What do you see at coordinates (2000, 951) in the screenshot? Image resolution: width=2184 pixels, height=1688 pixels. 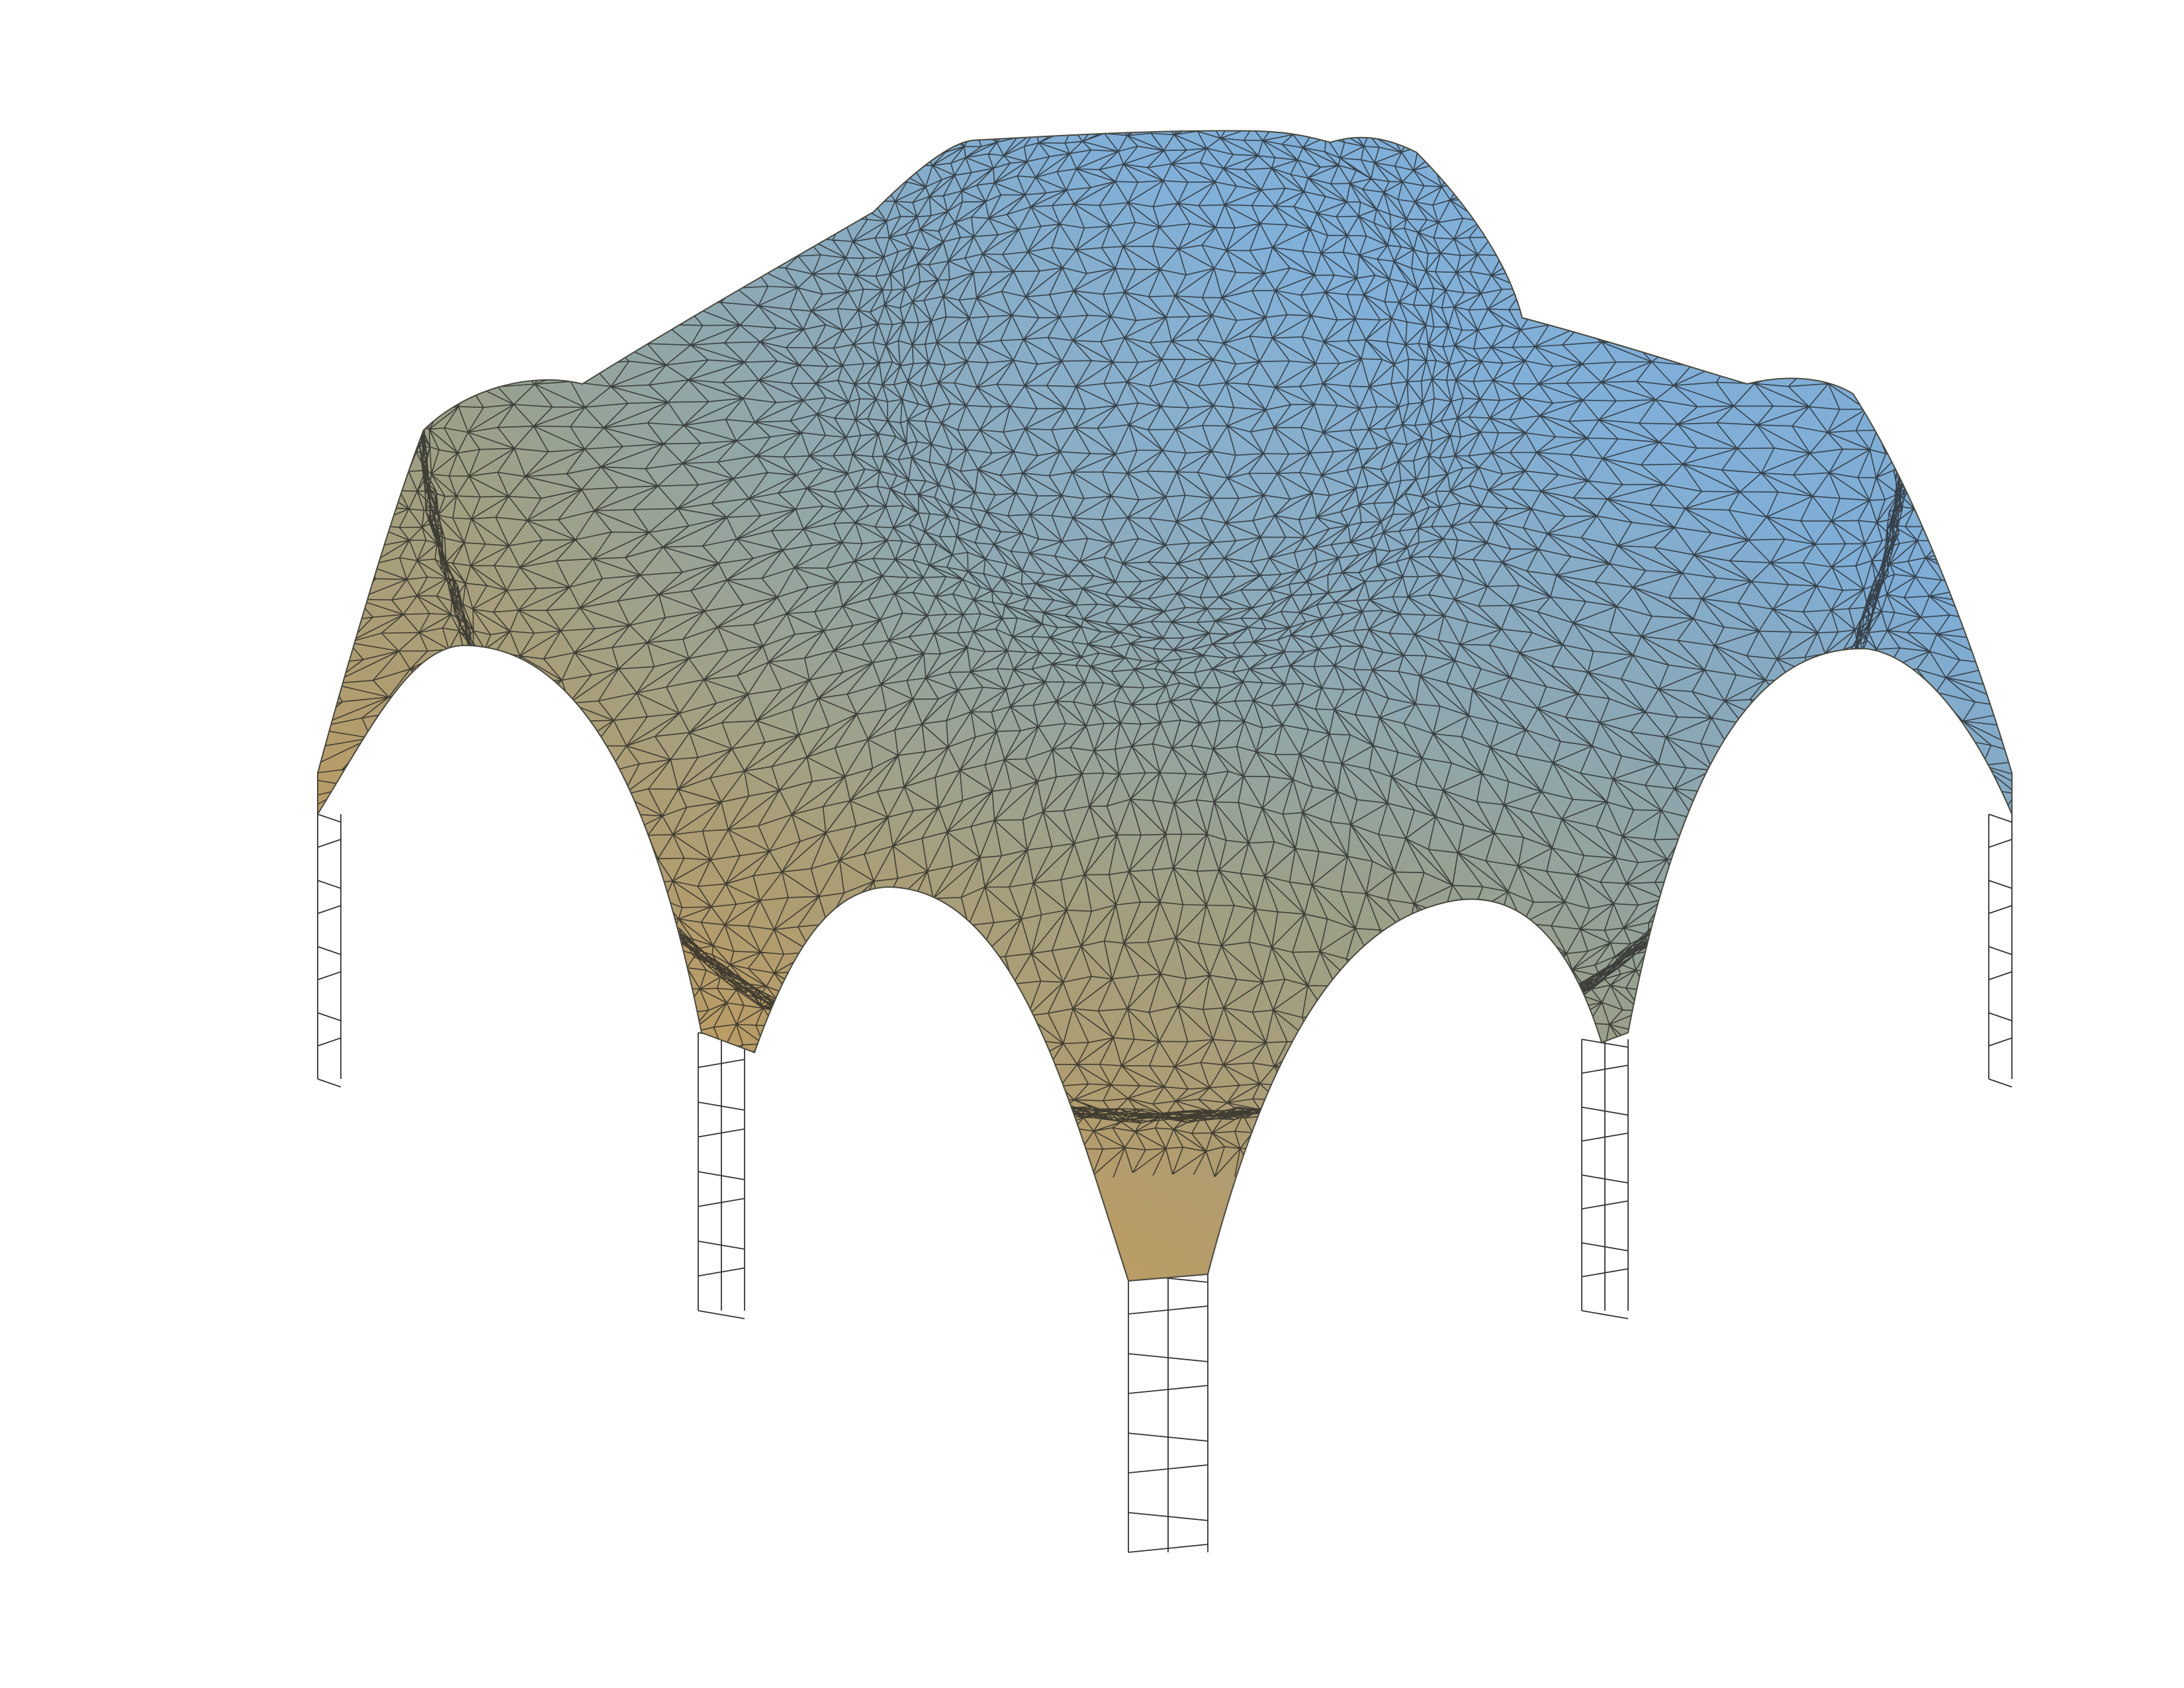 I see `column-right` at bounding box center [2000, 951].